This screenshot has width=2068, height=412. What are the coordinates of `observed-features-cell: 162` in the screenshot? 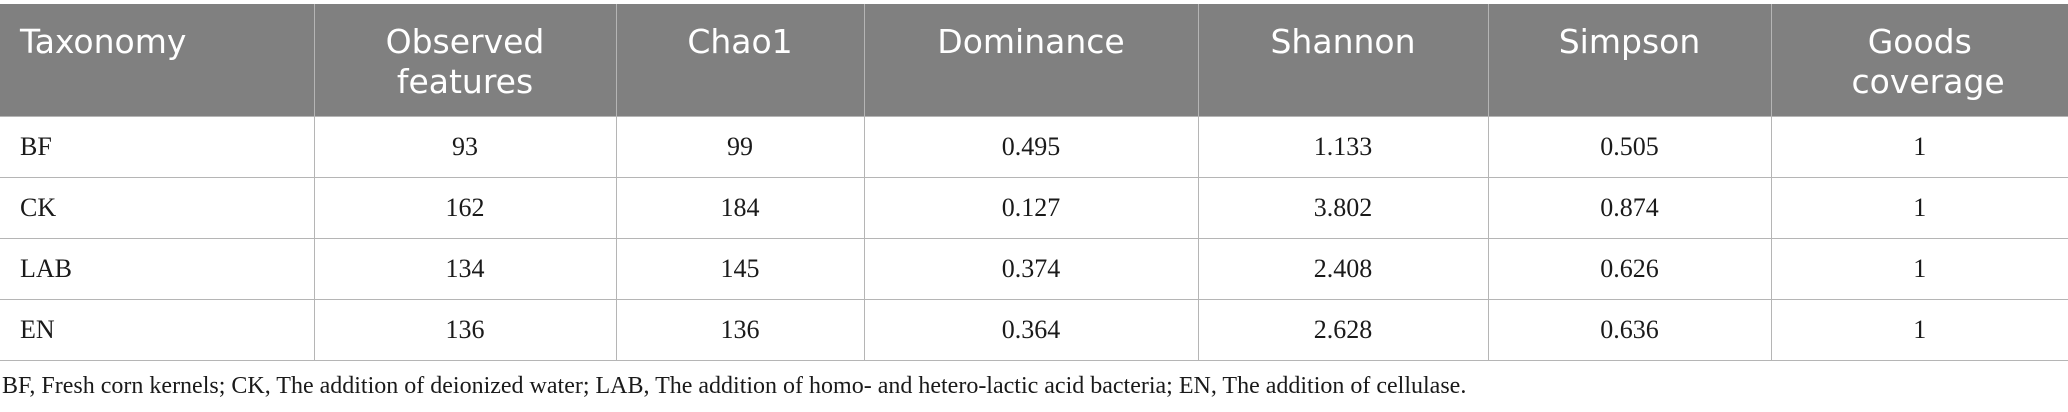 It's located at (464, 208).